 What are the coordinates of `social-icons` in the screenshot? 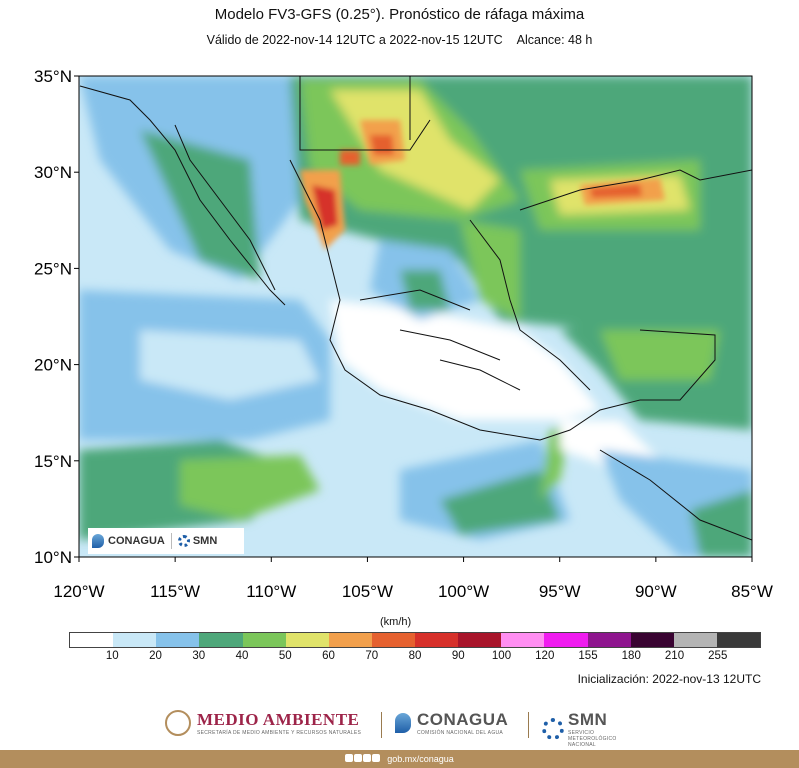 It's located at (363, 759).